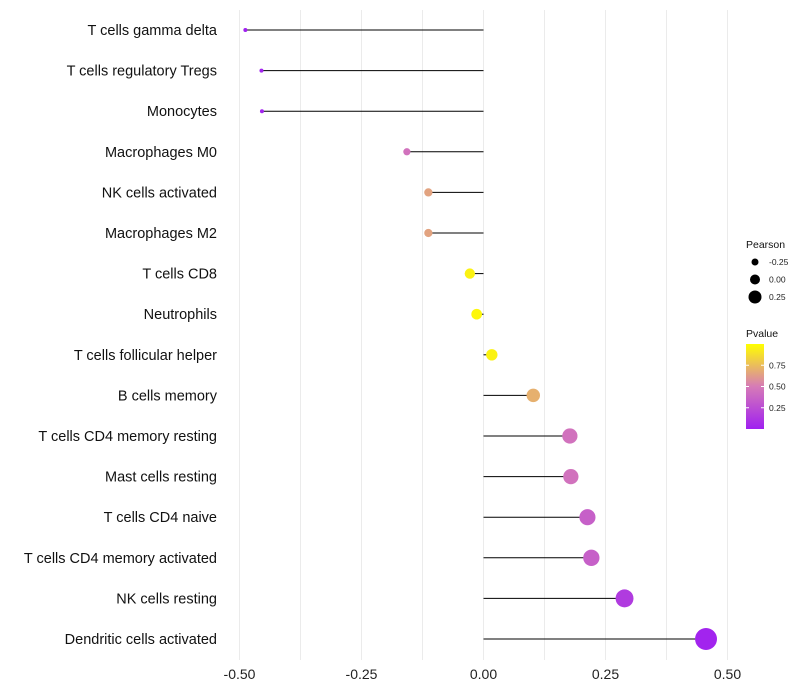 This screenshot has height=700, width=800. What do you see at coordinates (153, 31) in the screenshot?
I see `category-label: T cells gamma delta` at bounding box center [153, 31].